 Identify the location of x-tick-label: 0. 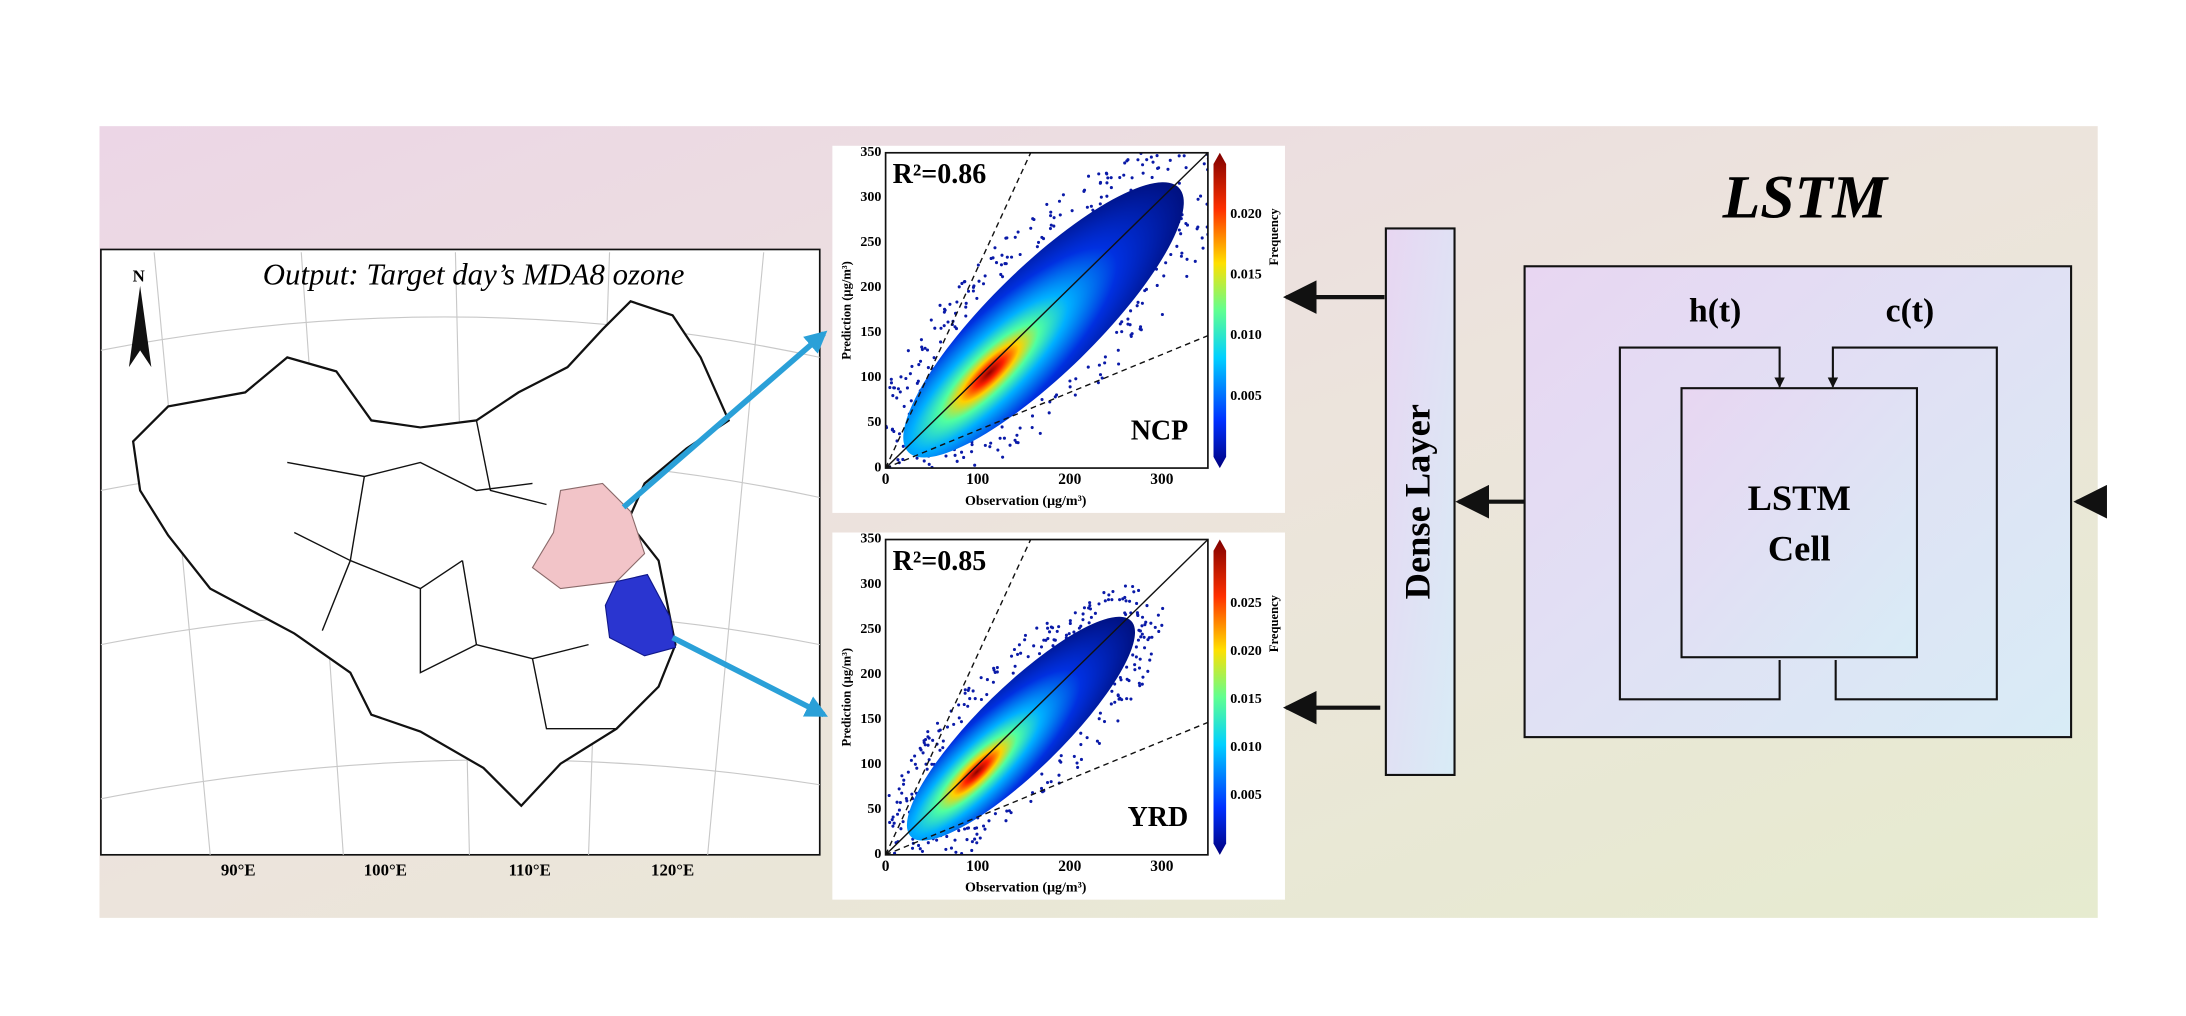
(886, 866).